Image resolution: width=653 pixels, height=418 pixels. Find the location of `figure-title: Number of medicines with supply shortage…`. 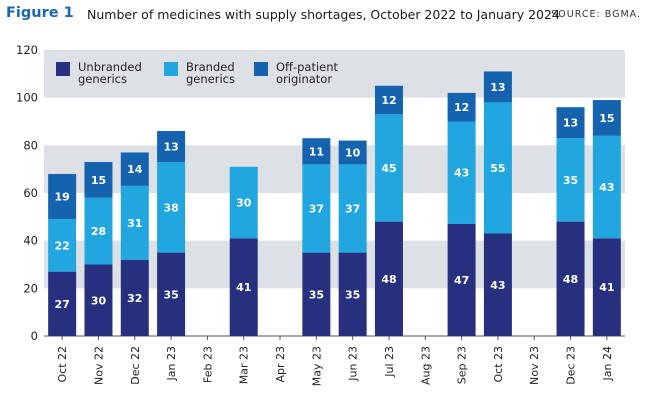

figure-title: Number of medicines with supply shortage… is located at coordinates (323, 14).